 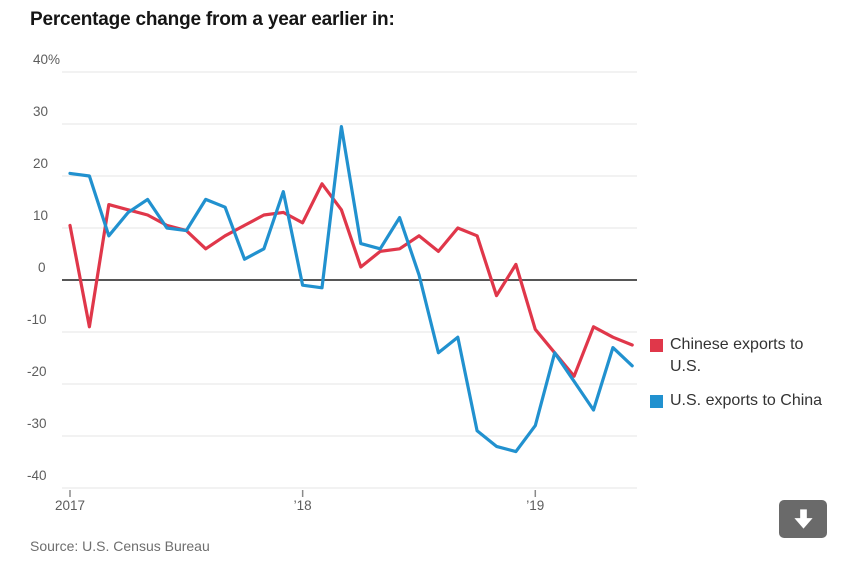 I want to click on legend-item-us-exports: U.S. exports to China, so click(x=750, y=401).